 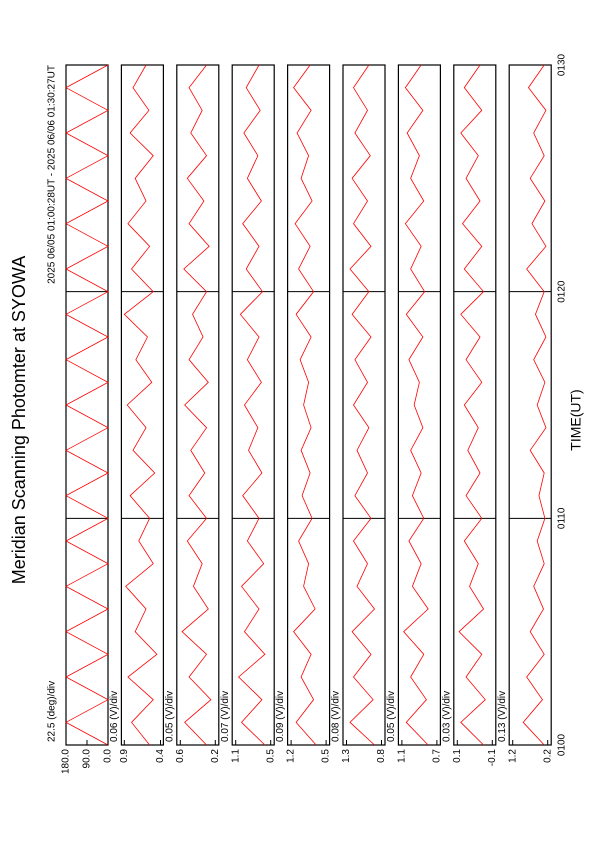 What do you see at coordinates (180, 756) in the screenshot?
I see `y-tick-label: 0.6` at bounding box center [180, 756].